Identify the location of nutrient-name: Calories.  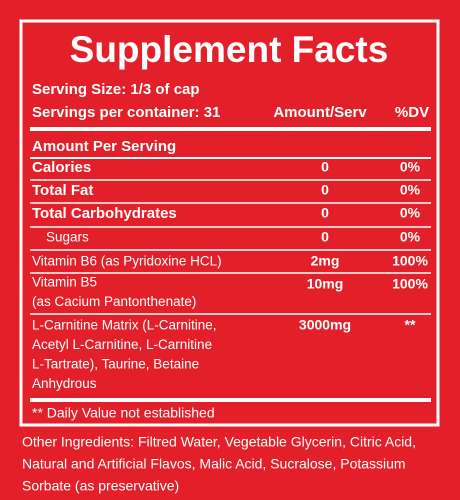
(61, 167).